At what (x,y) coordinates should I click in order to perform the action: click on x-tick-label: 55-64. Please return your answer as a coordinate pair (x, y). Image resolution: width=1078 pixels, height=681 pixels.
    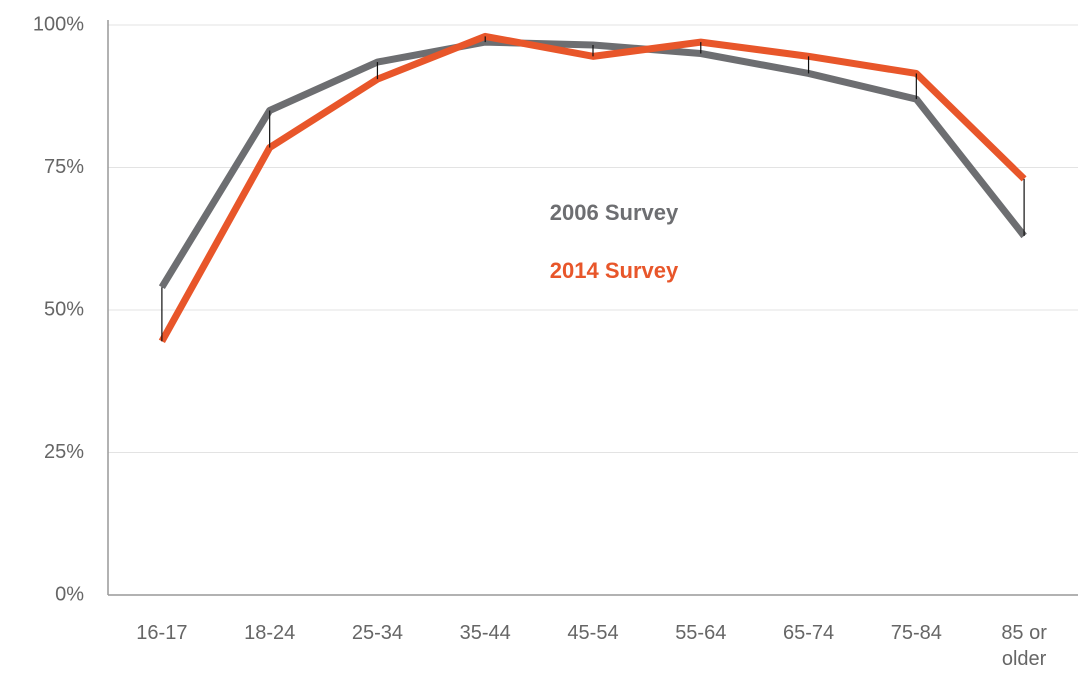
    Looking at the image, I should click on (701, 633).